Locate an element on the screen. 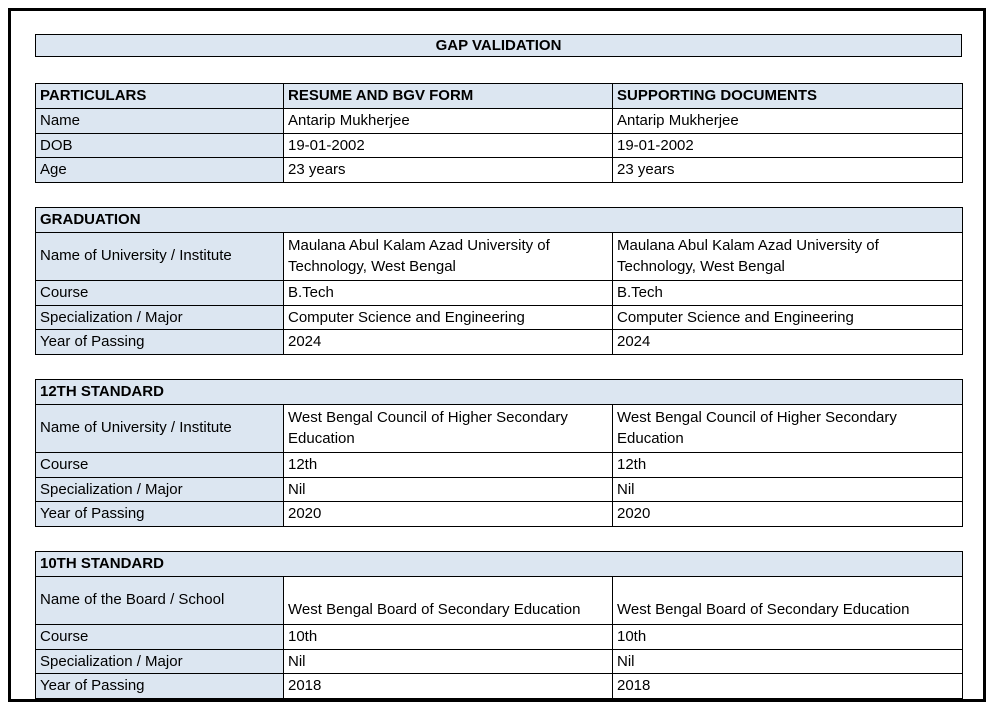 The image size is (995, 711). document-title: GAP VALIDATION is located at coordinates (498, 45).